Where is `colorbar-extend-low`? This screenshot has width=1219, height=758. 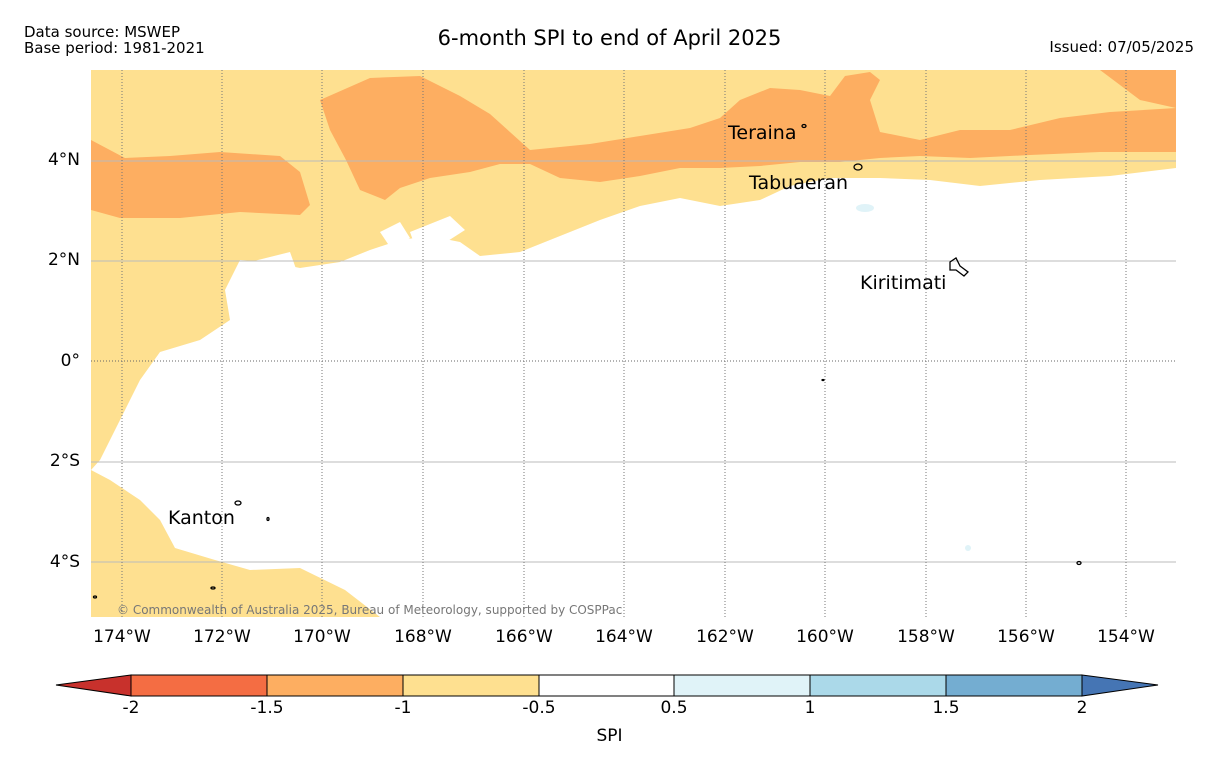
colorbar-extend-low is located at coordinates (93, 685).